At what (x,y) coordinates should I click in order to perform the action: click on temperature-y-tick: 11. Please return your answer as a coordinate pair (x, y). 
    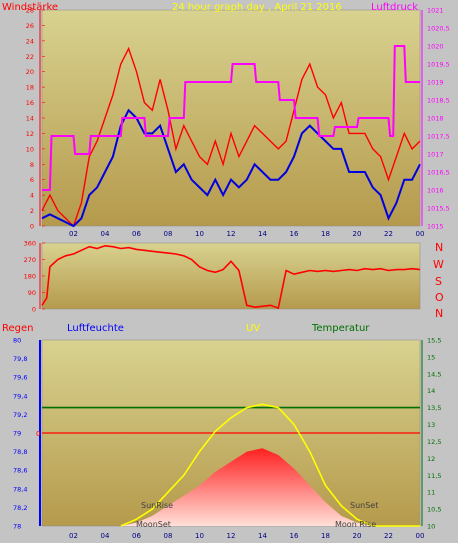
    Looking at the image, I should click on (431, 493).